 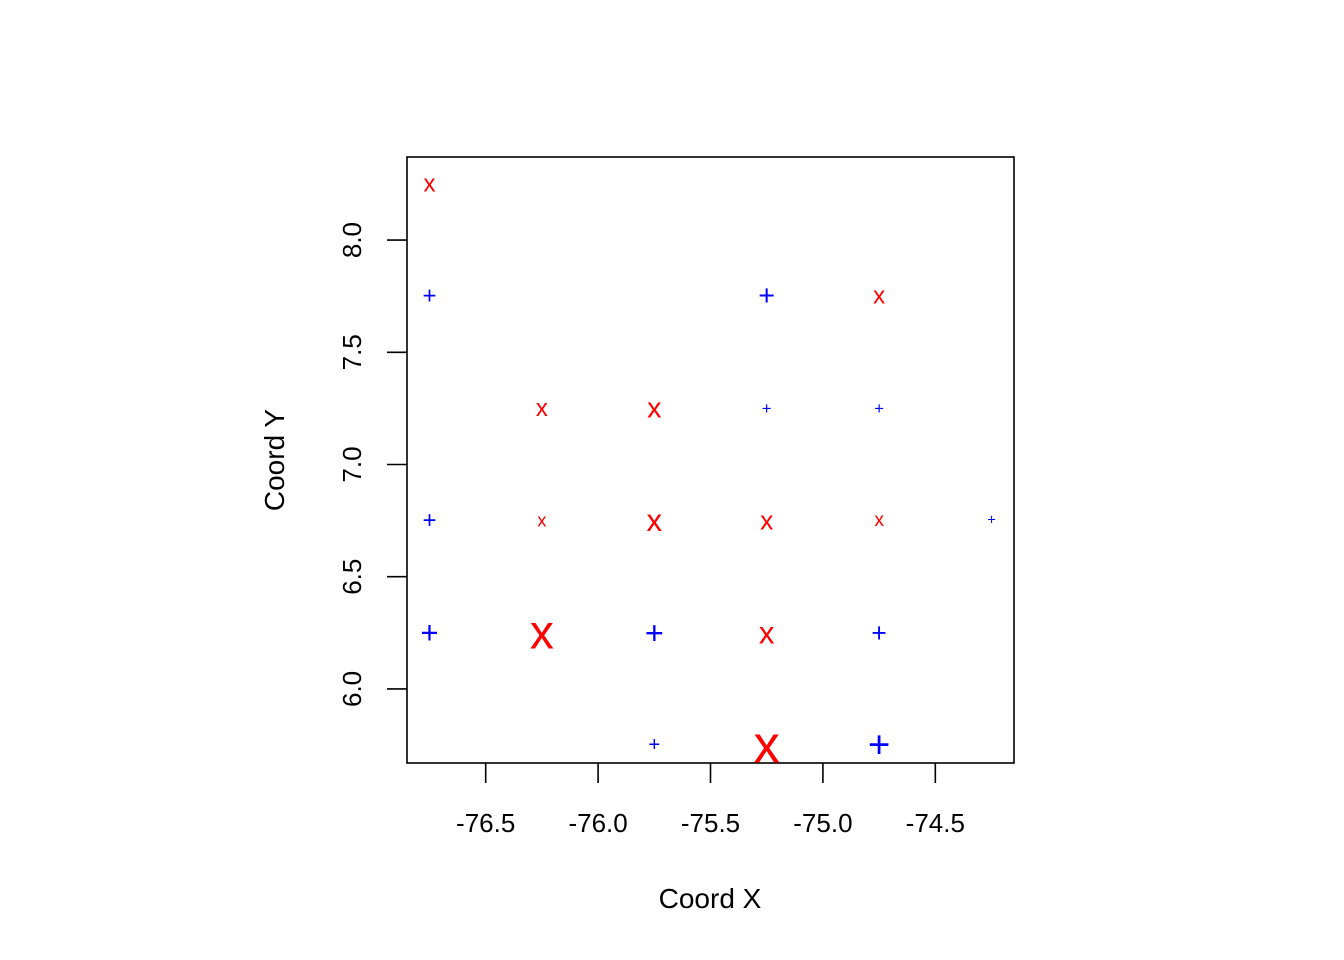 What do you see at coordinates (352, 577) in the screenshot?
I see `y-tick-label: 6.5` at bounding box center [352, 577].